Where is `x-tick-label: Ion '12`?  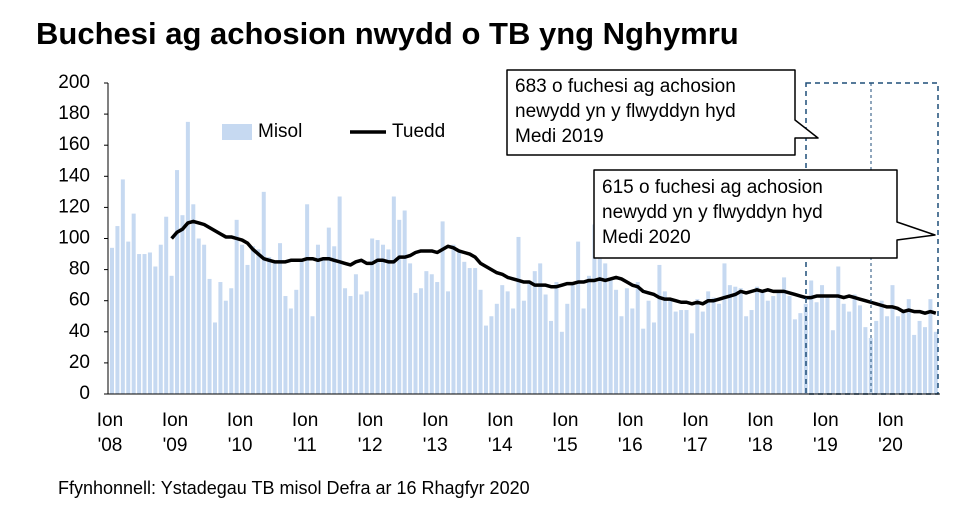
x-tick-label: Ion '12 is located at coordinates (370, 433).